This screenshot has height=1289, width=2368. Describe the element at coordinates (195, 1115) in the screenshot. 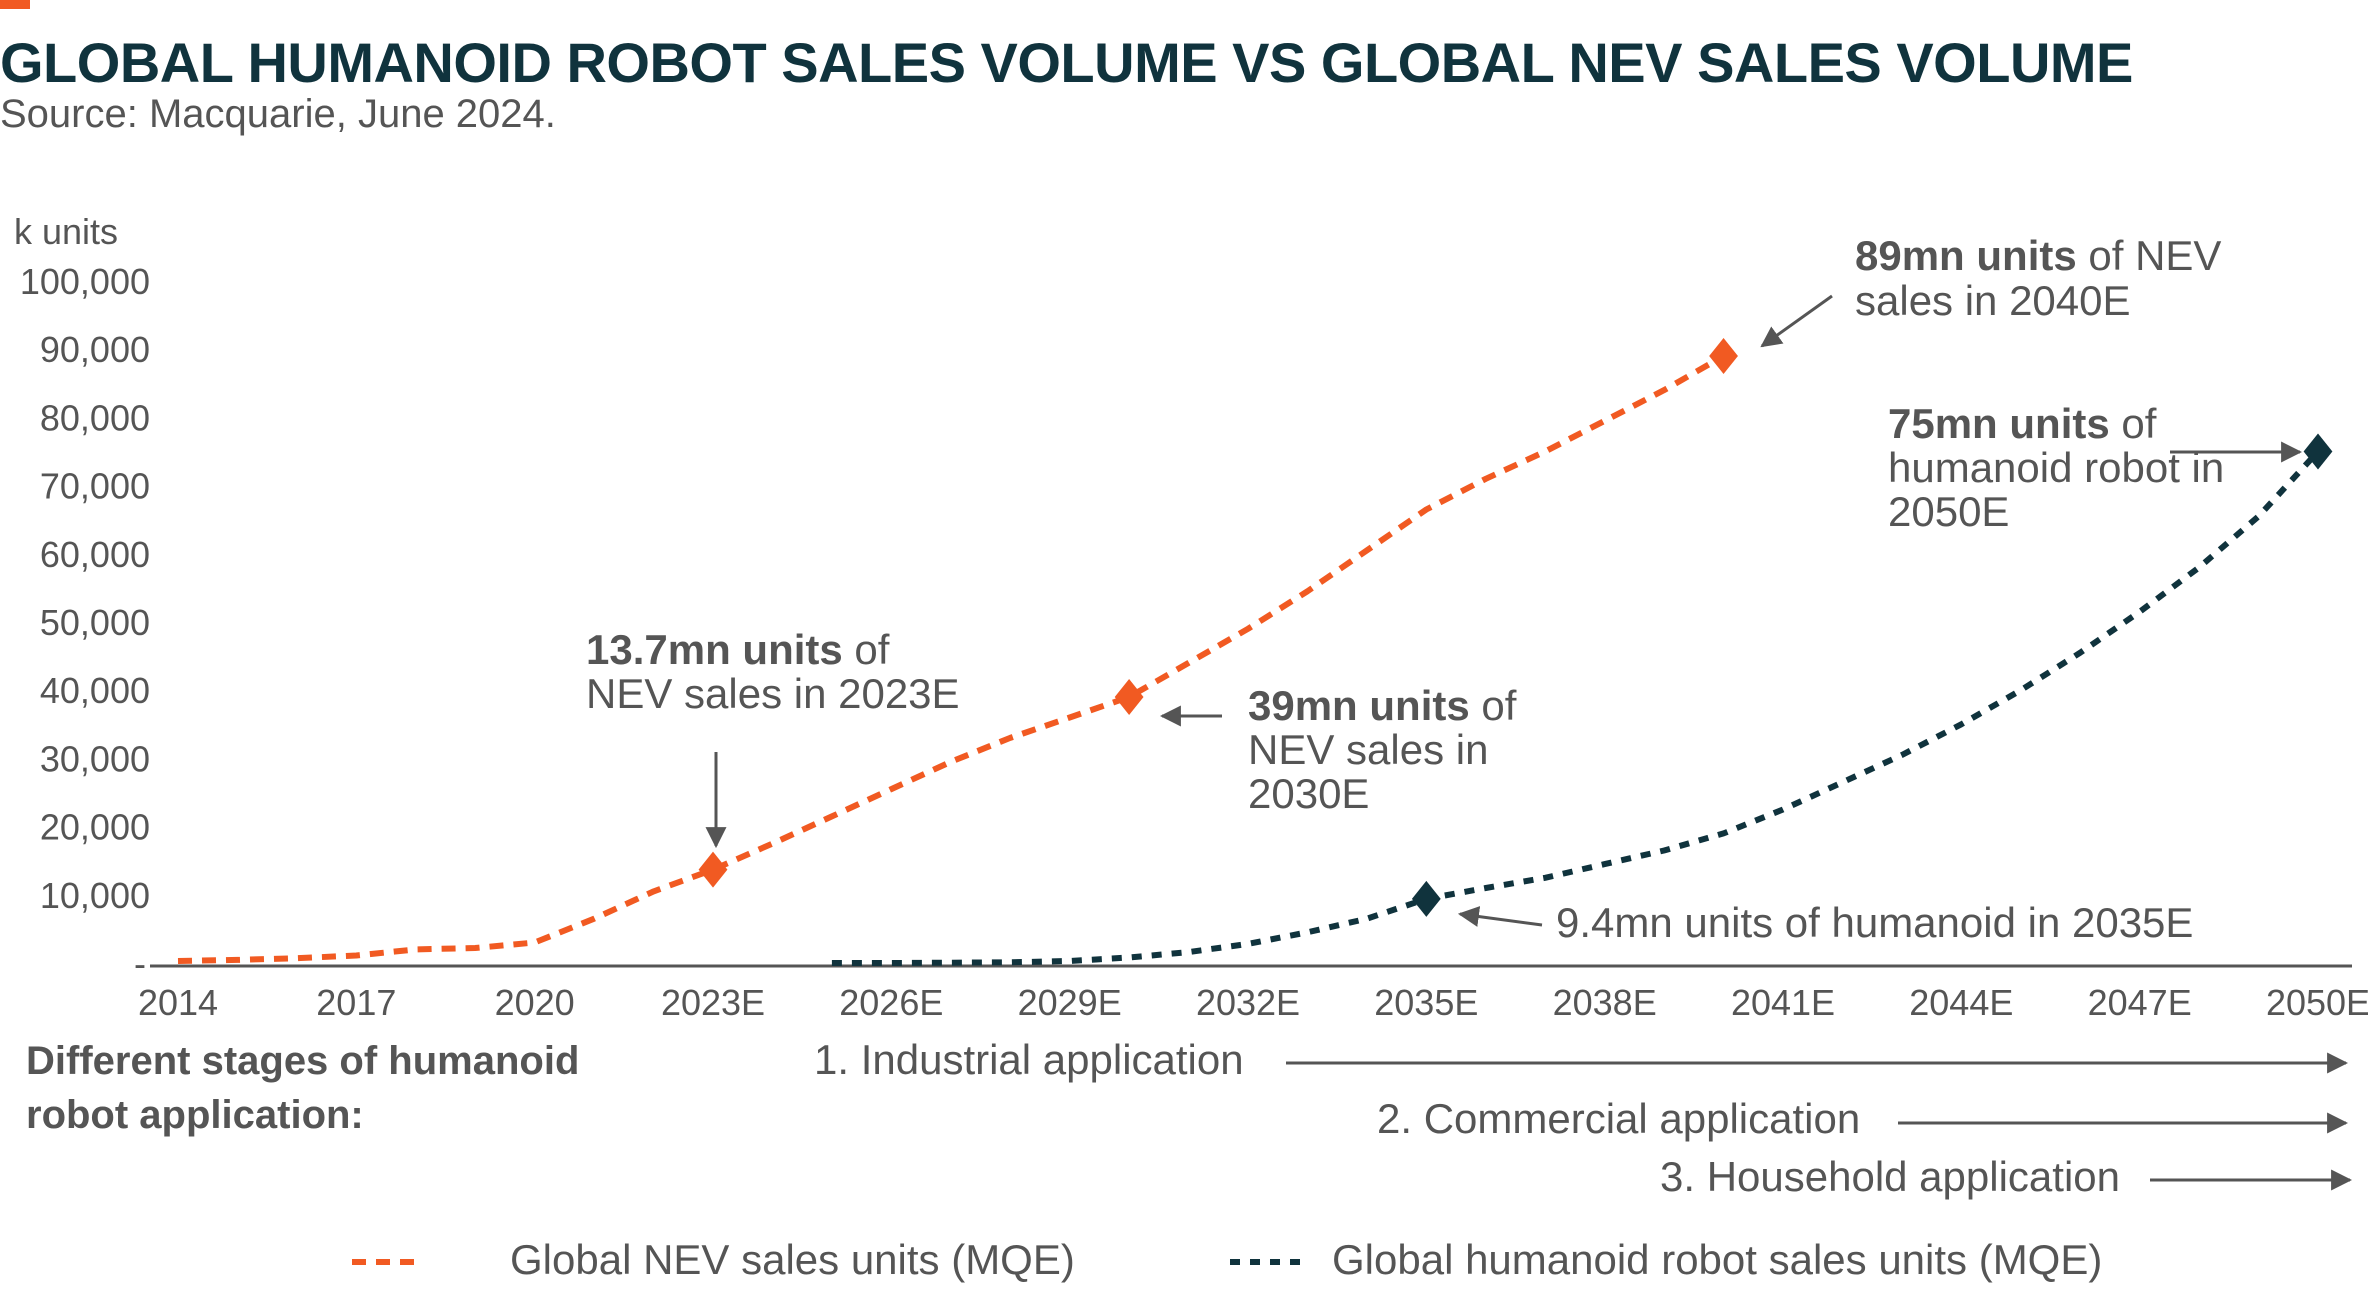

I see `stages-heading-line2: robot application:` at that location.